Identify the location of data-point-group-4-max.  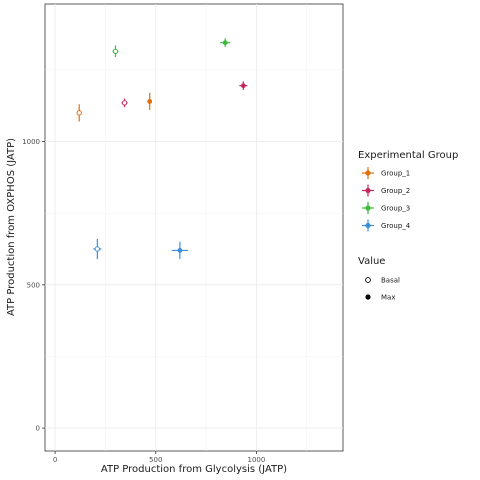
(179, 250).